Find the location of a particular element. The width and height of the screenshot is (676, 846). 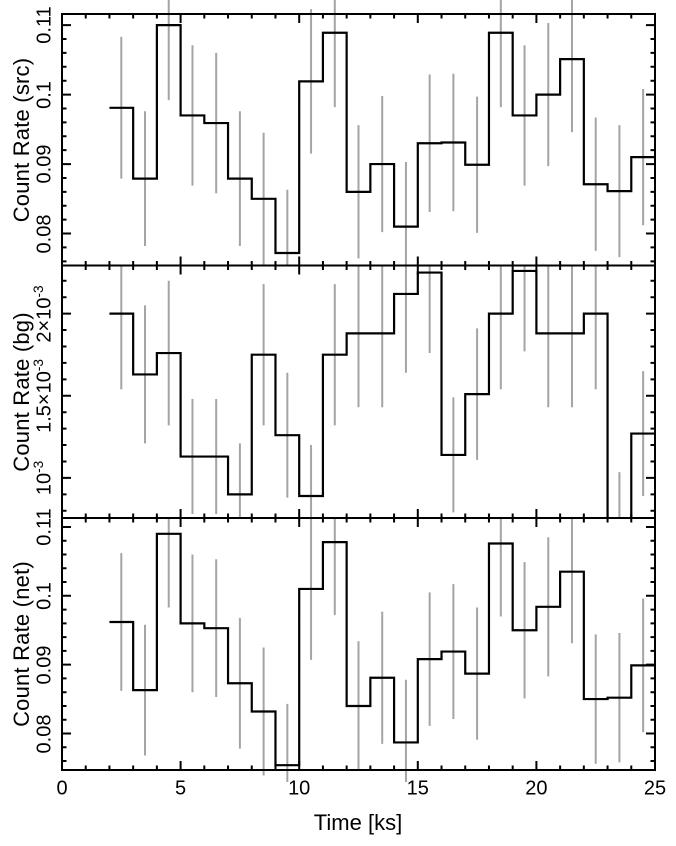

y-axis-title-src: Count Rate (src) is located at coordinates (21, 140).